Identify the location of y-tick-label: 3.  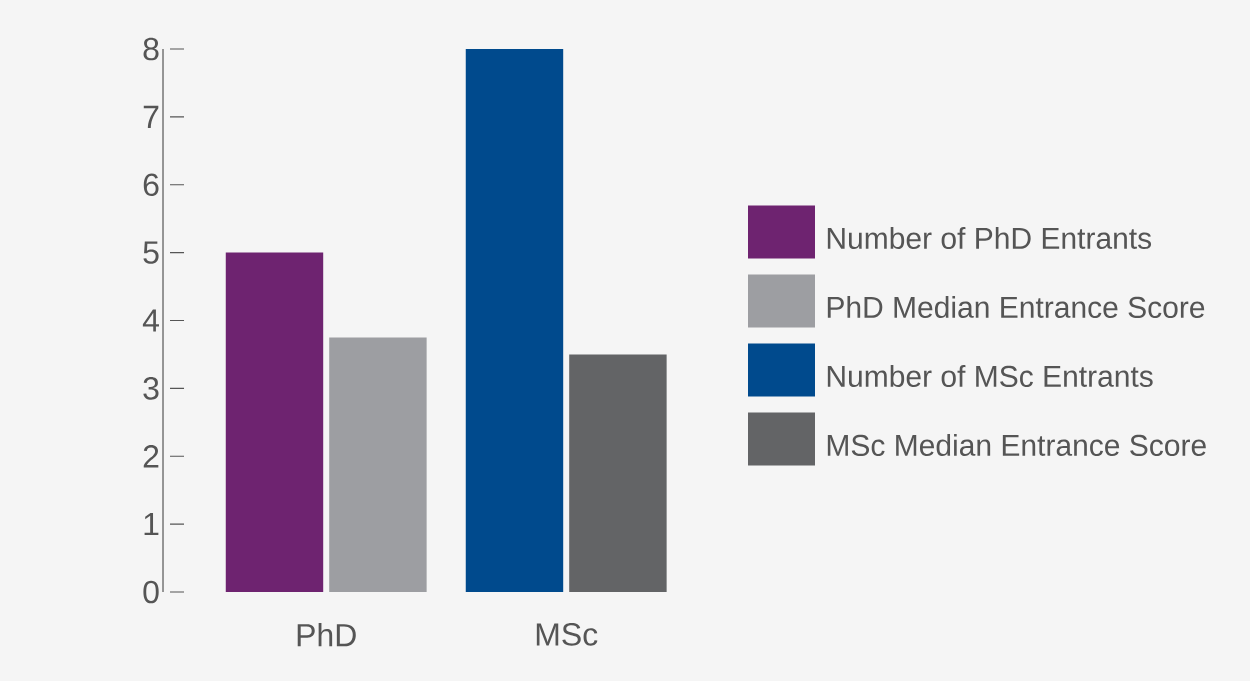
(151, 388).